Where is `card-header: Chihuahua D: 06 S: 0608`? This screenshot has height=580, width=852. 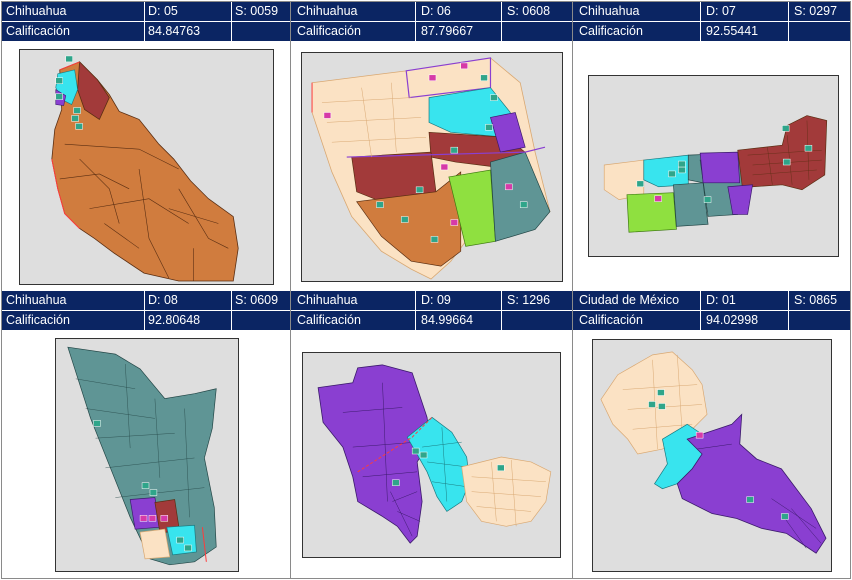
card-header: Chihuahua D: 06 S: 0608 is located at coordinates (431, 11).